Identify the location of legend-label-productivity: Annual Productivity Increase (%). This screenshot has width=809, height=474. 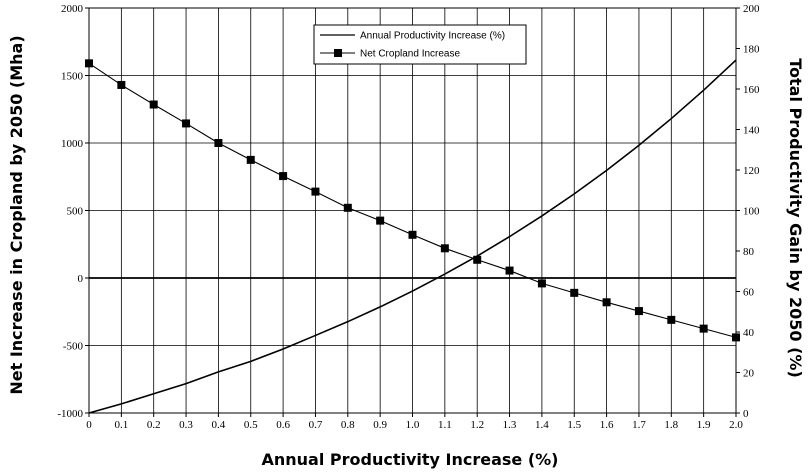
(432, 36).